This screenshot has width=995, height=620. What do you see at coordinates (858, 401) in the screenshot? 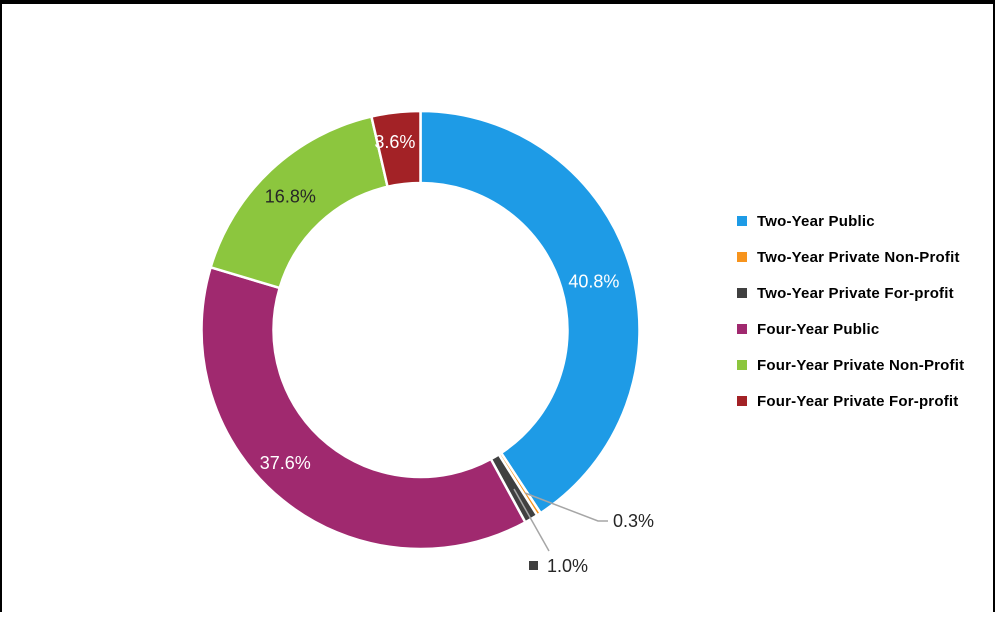
I see `legend-item-label: Four-Year Private For-profit` at bounding box center [858, 401].